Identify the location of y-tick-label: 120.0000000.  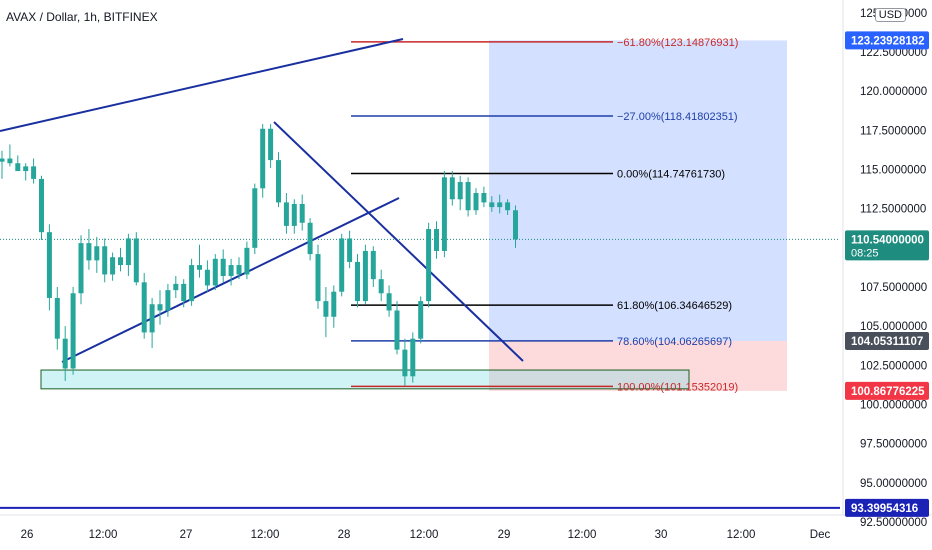
(893, 92).